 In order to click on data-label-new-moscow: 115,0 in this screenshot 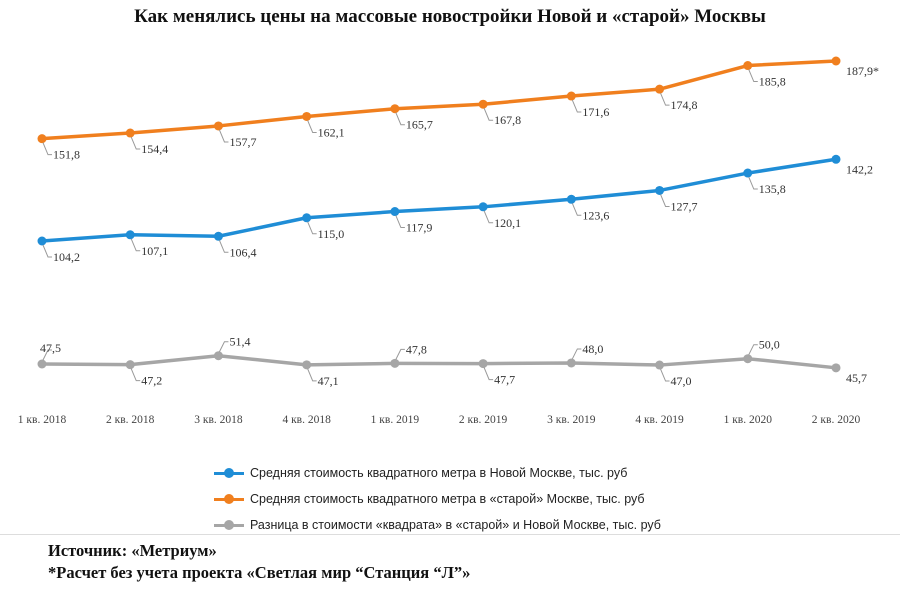, I will do `click(331, 234)`.